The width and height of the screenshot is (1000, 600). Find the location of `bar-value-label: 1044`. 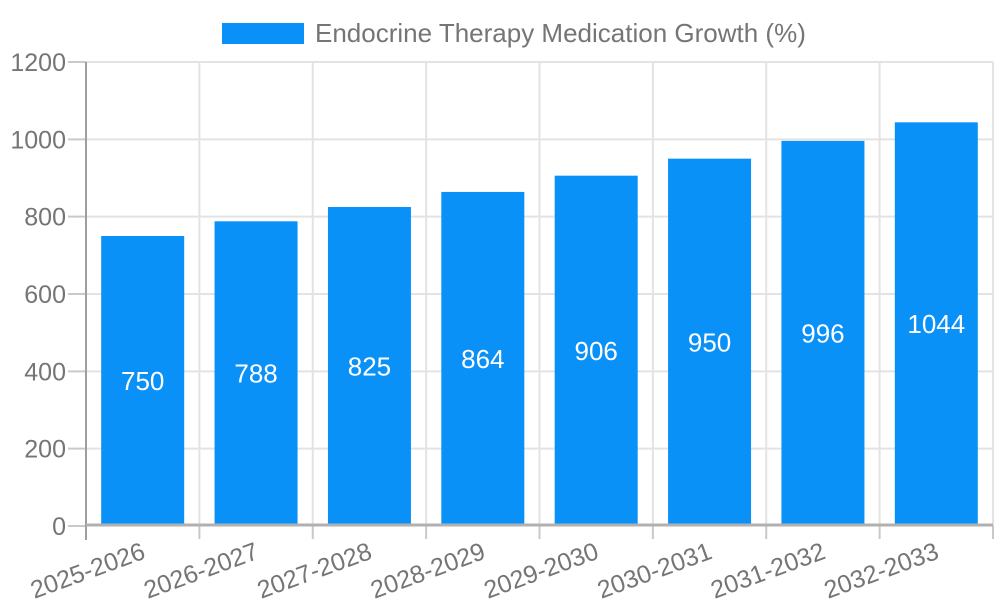

bar-value-label: 1044 is located at coordinates (936, 324).